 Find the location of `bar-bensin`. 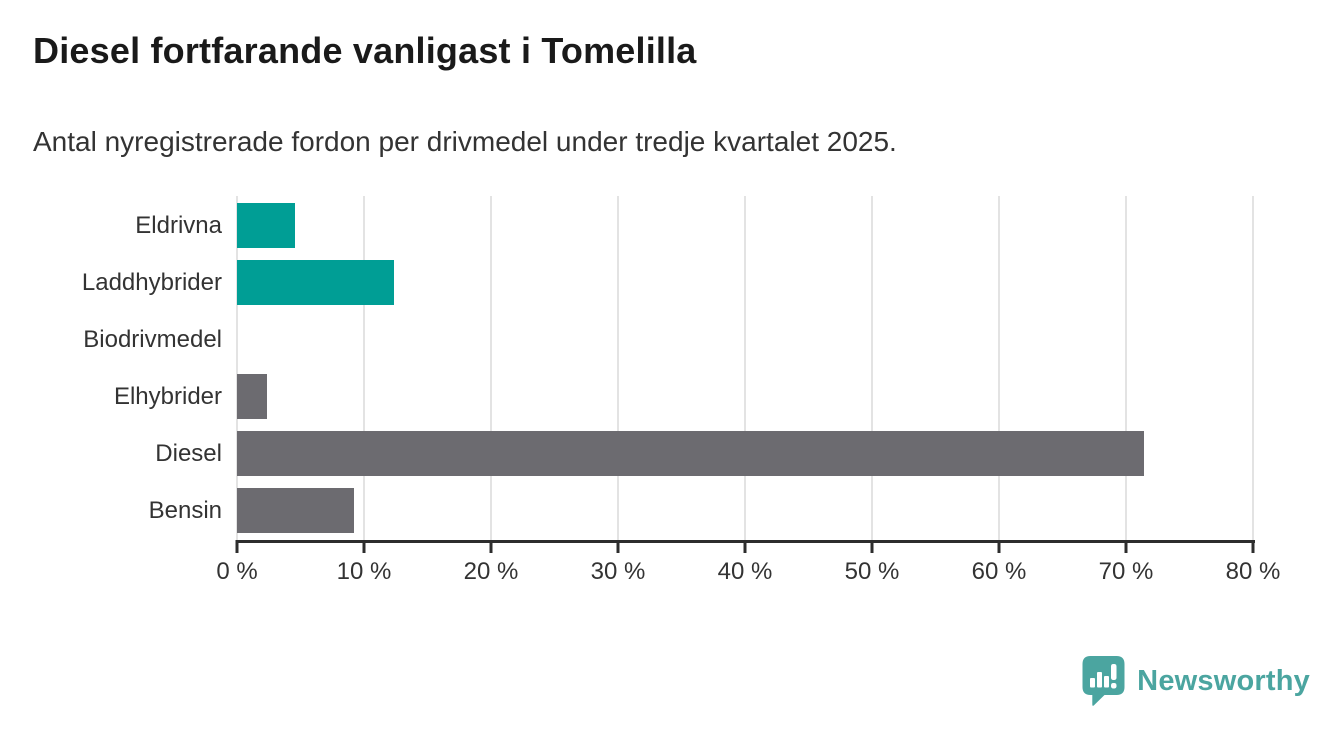

bar-bensin is located at coordinates (295, 510).